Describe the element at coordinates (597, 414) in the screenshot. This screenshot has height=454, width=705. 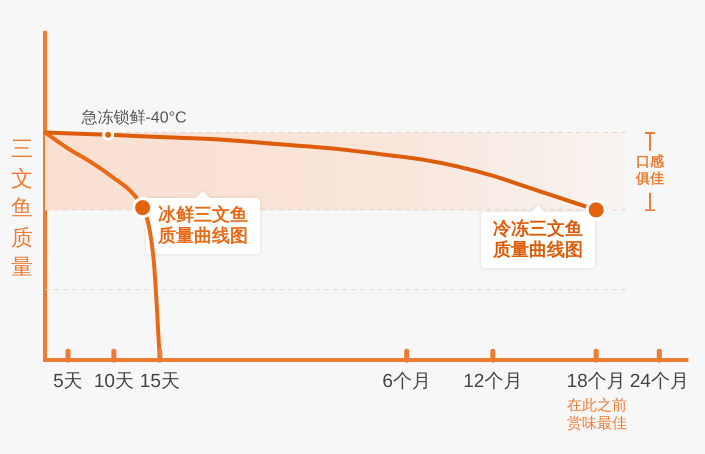
I see `text: 在此之前赏味最佳` at that location.